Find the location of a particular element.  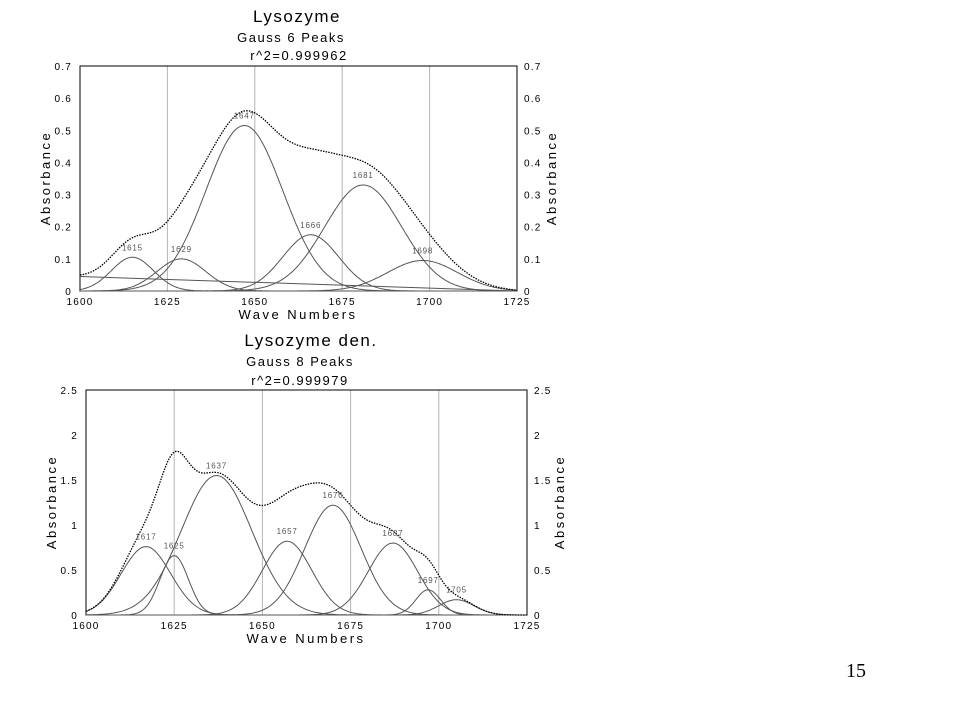

peak-label: 1697 is located at coordinates (428, 580).